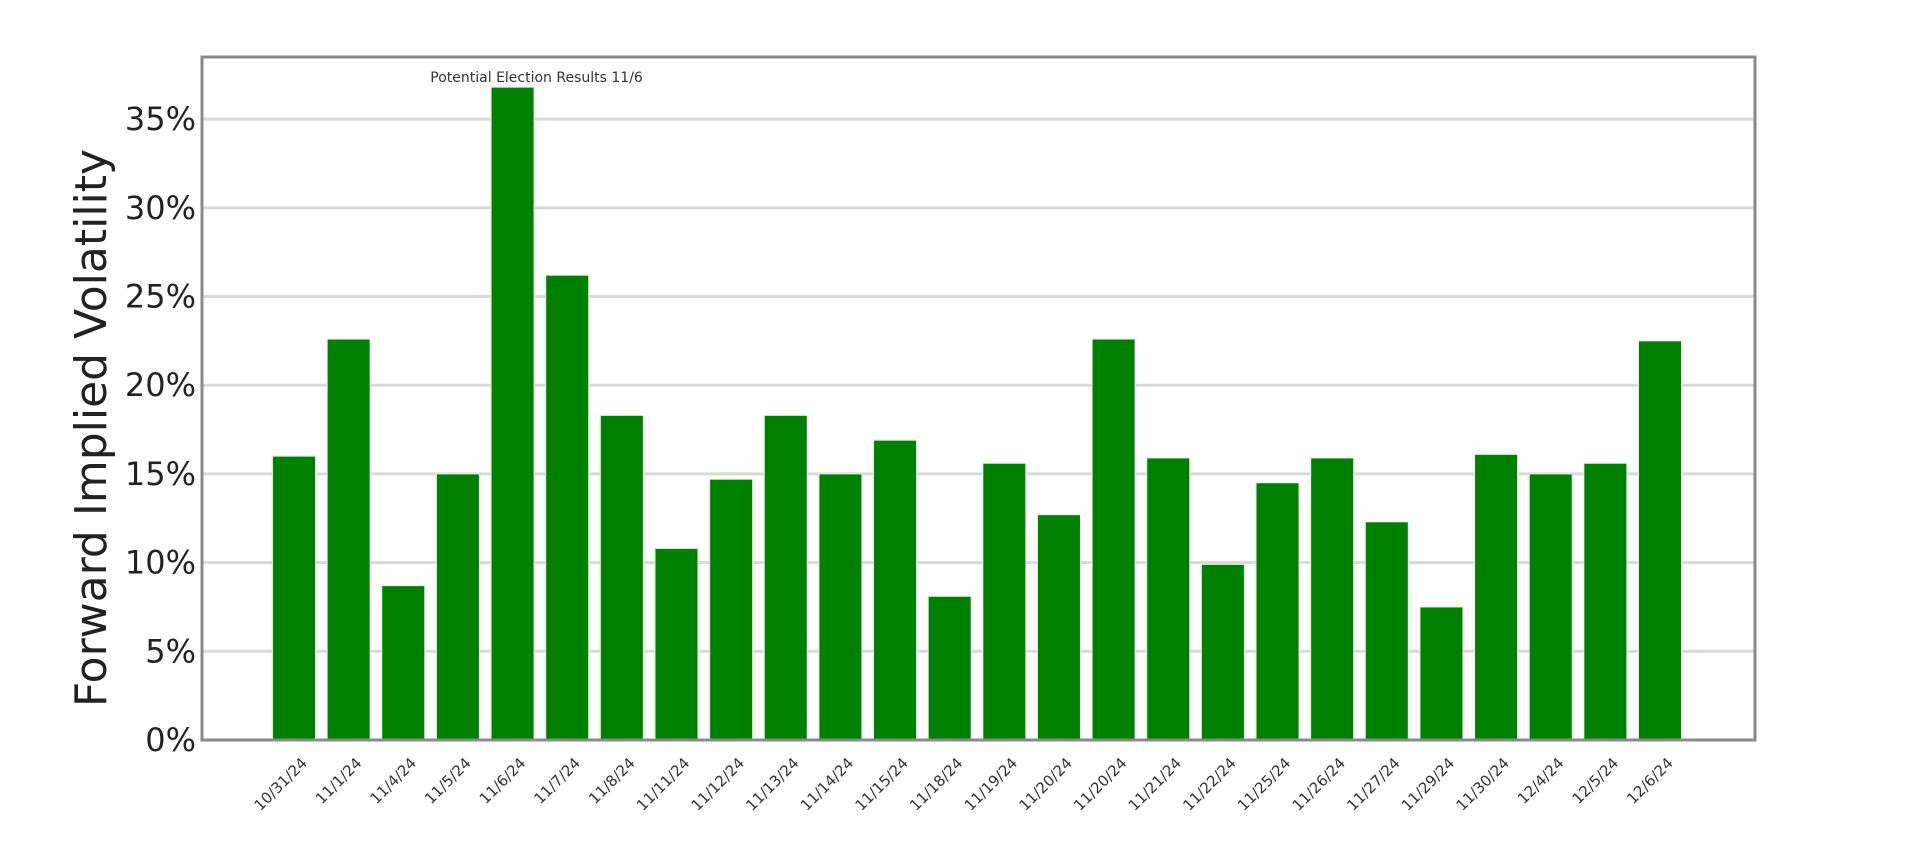 This screenshot has height=855, width=1920. I want to click on x-tick-label: 12/5/24, so click(1596, 781).